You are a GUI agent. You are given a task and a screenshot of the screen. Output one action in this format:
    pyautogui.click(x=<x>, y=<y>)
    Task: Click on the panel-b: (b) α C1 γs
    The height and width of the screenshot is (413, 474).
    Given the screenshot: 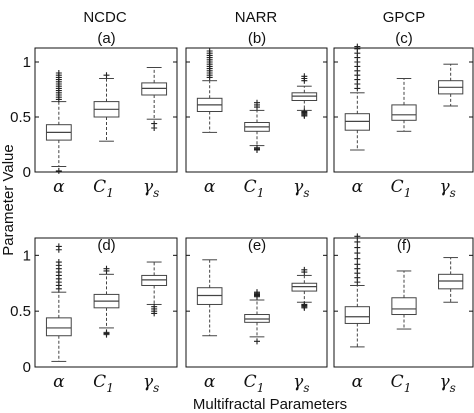 What is the action you would take?
    pyautogui.click(x=256, y=115)
    